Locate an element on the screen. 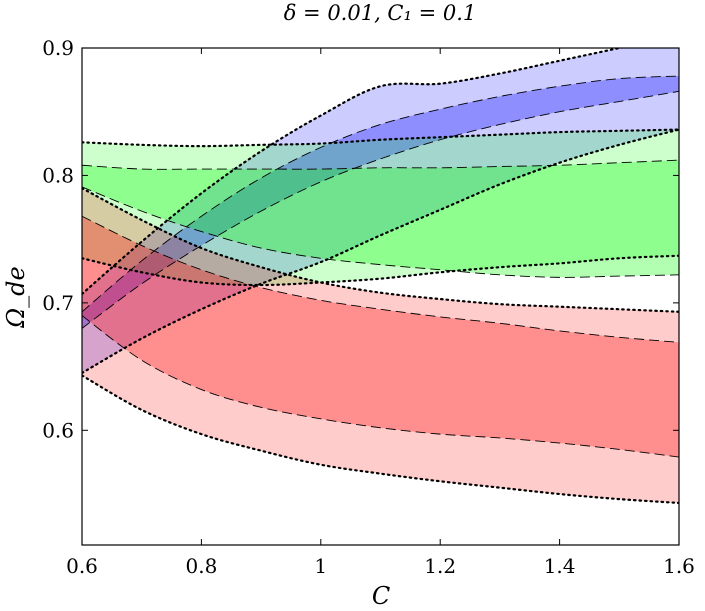  y-tick-label: 0.6 is located at coordinates (58, 430).